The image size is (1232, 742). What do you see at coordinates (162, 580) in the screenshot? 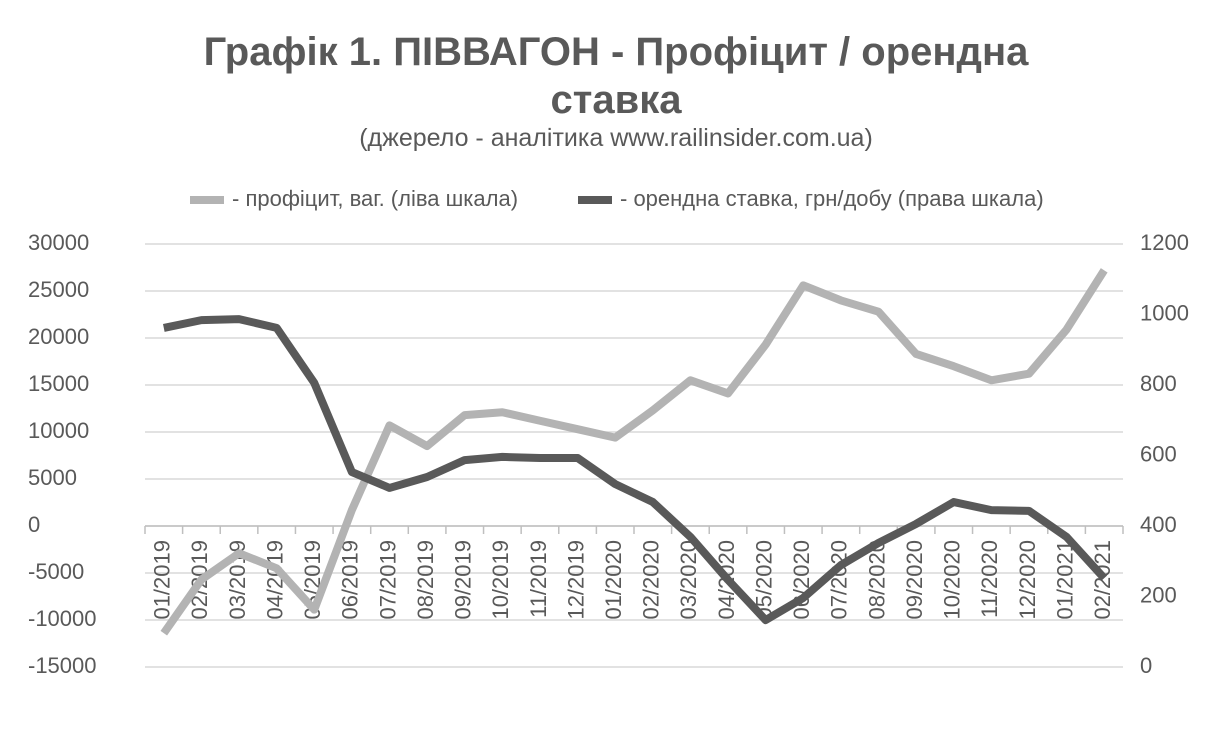
I see `x-tick-label: 01/2019` at bounding box center [162, 580].